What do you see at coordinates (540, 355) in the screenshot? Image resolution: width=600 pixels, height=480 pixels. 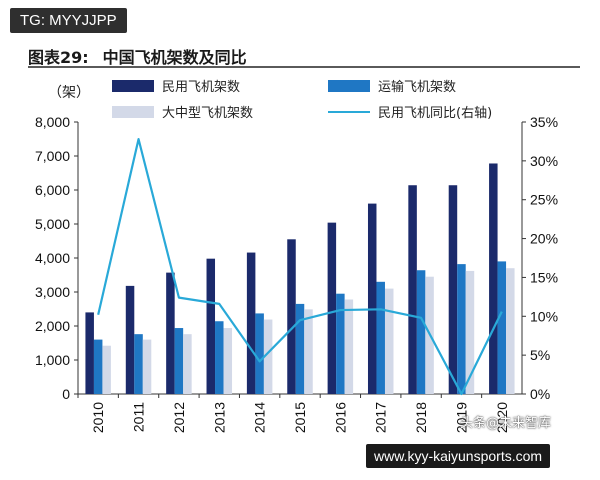 I see `right-tick-label: 5%` at bounding box center [540, 355].